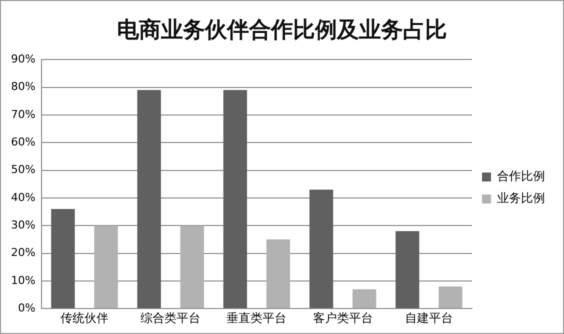 Image resolution: width=564 pixels, height=334 pixels. What do you see at coordinates (23, 169) in the screenshot?
I see `y-tick-label: 50%` at bounding box center [23, 169].